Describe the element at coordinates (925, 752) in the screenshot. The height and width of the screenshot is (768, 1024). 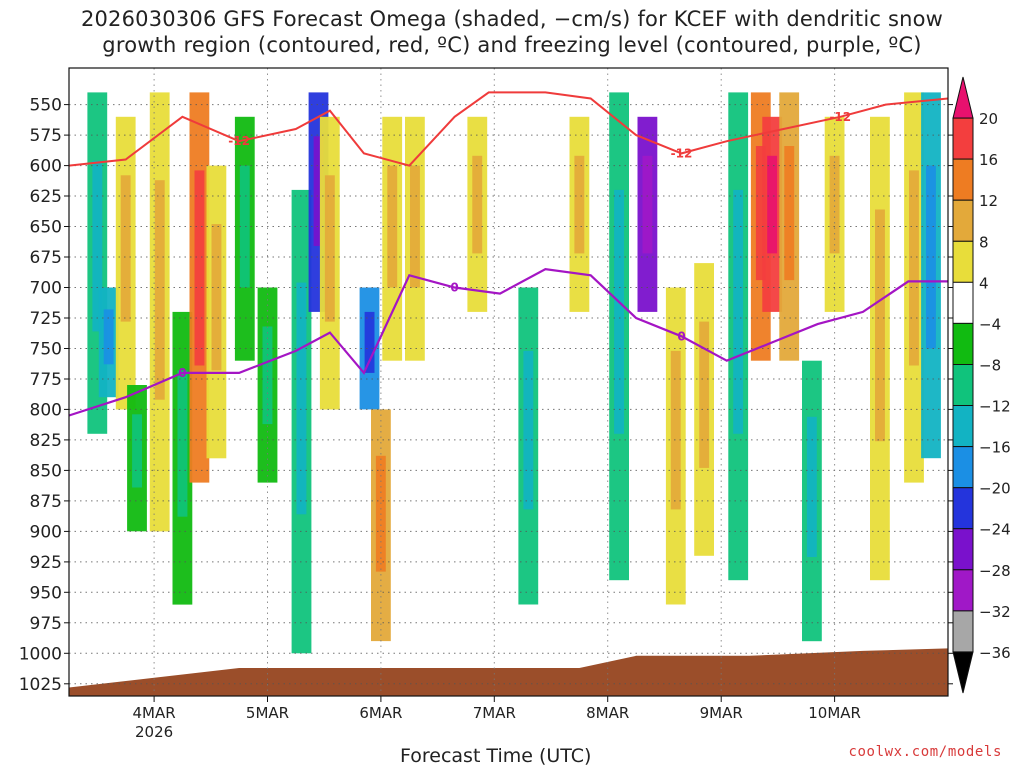
I see `site-credit: coolwx.com/models` at that location.